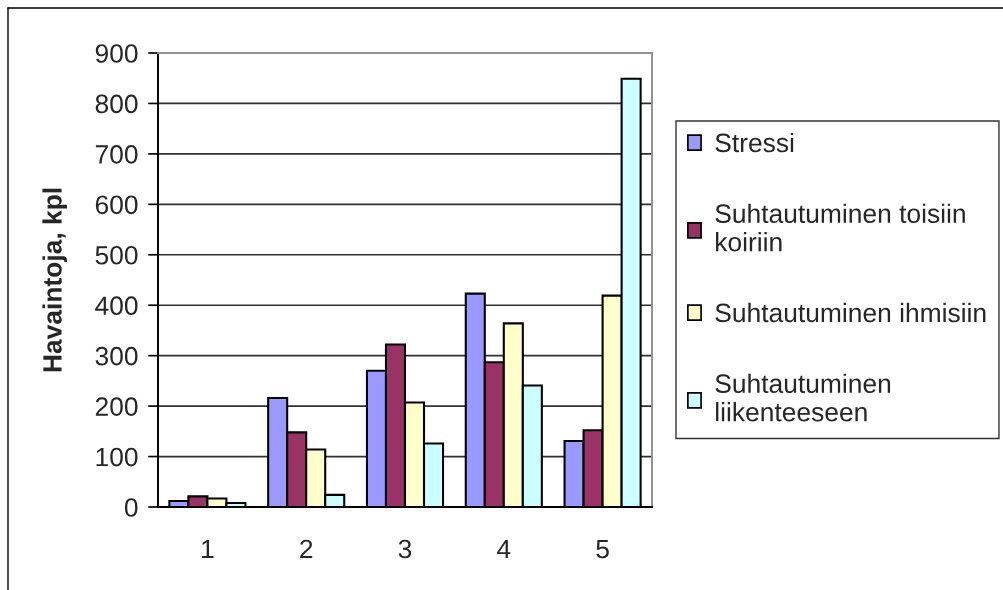 The image size is (1003, 590). I want to click on legend-label: Suhtautuminen toisiin koiriin, so click(840, 227).